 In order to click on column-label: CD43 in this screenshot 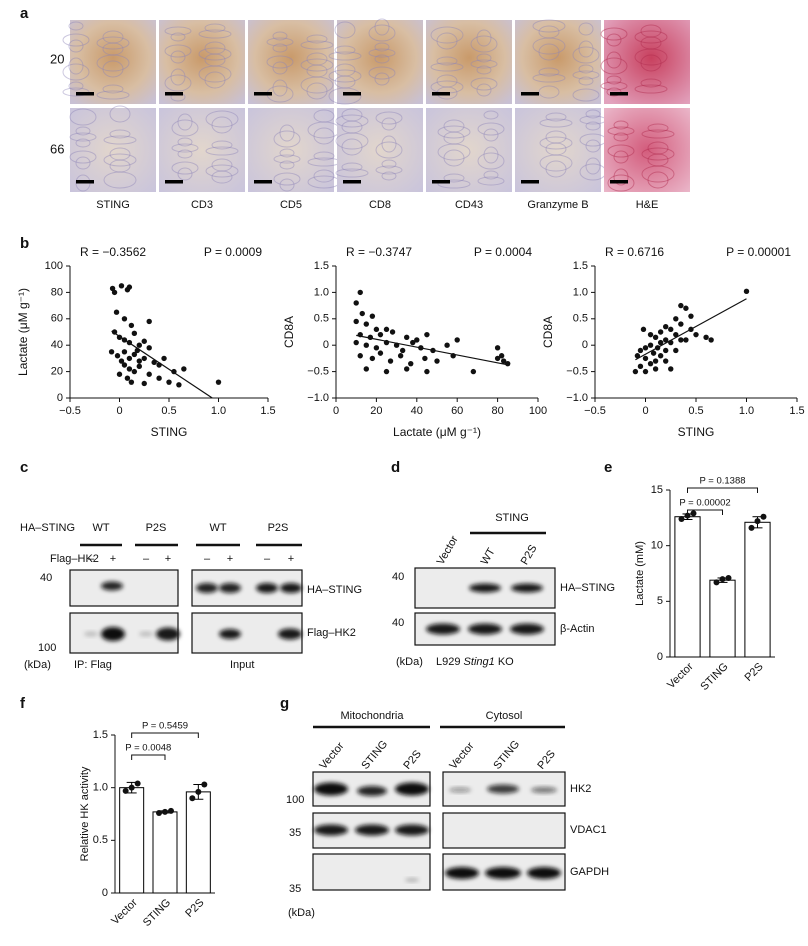, I will do `click(469, 205)`.